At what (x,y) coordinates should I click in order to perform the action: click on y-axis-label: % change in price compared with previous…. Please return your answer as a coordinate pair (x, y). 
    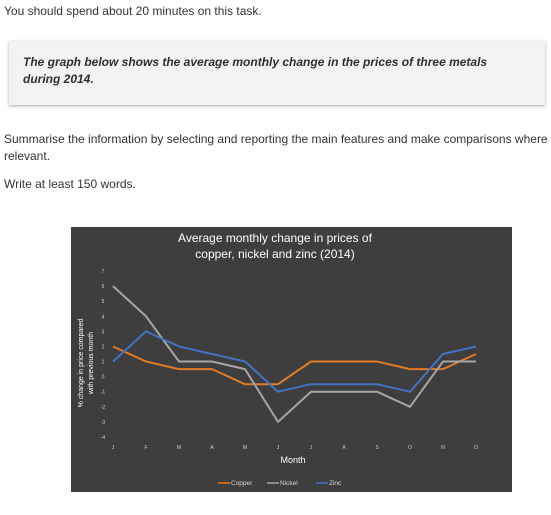
    Looking at the image, I should click on (86, 363).